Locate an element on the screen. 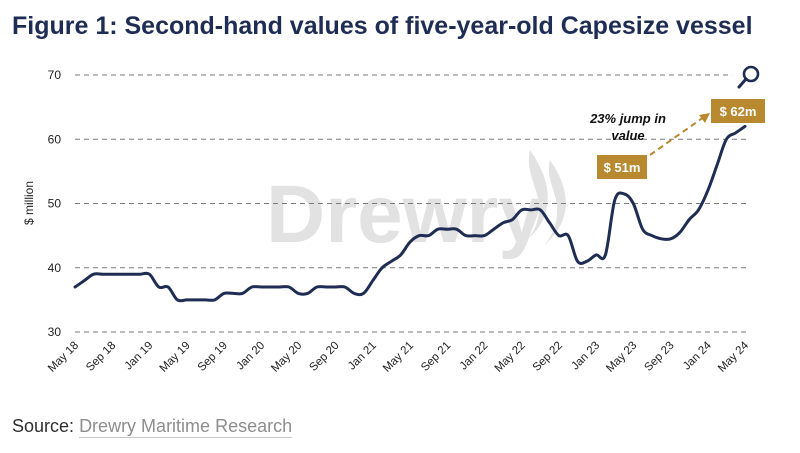 The height and width of the screenshot is (453, 800). y-axis-label: $ million is located at coordinates (29, 203).